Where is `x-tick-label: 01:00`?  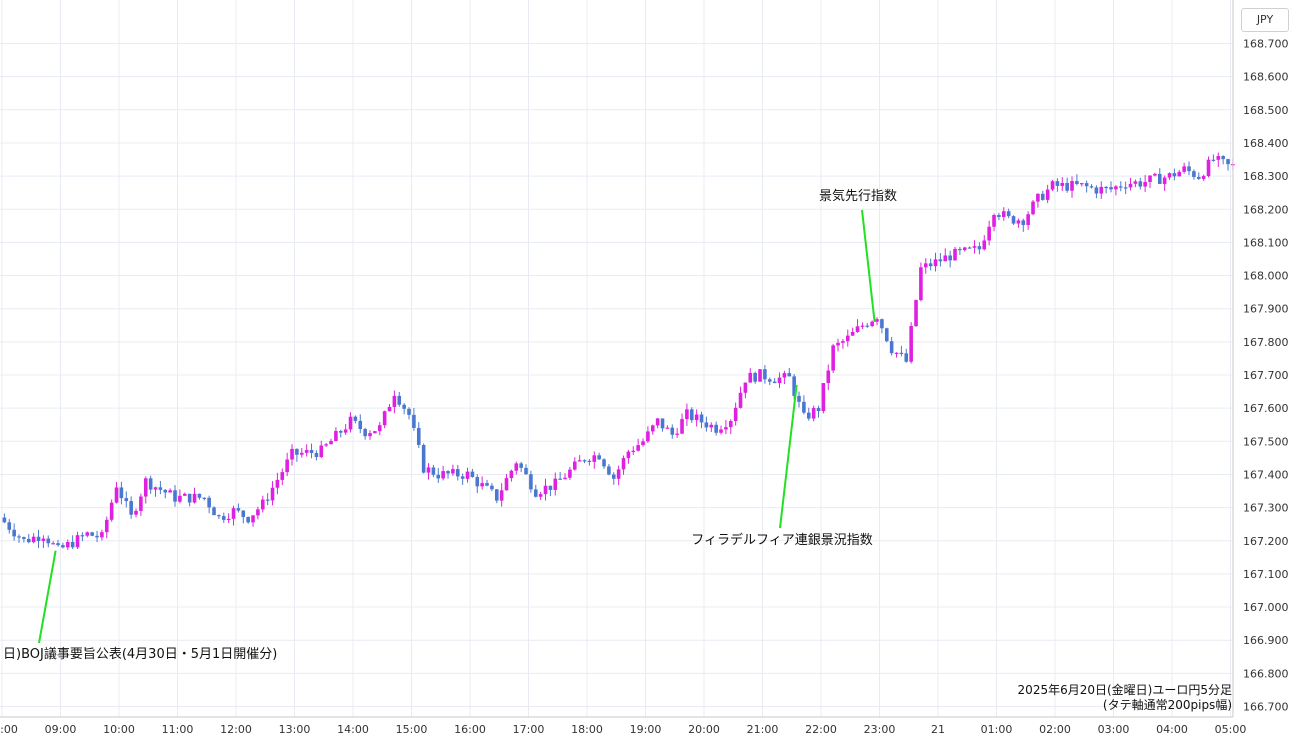
x-tick-label: 01:00 is located at coordinates (997, 729).